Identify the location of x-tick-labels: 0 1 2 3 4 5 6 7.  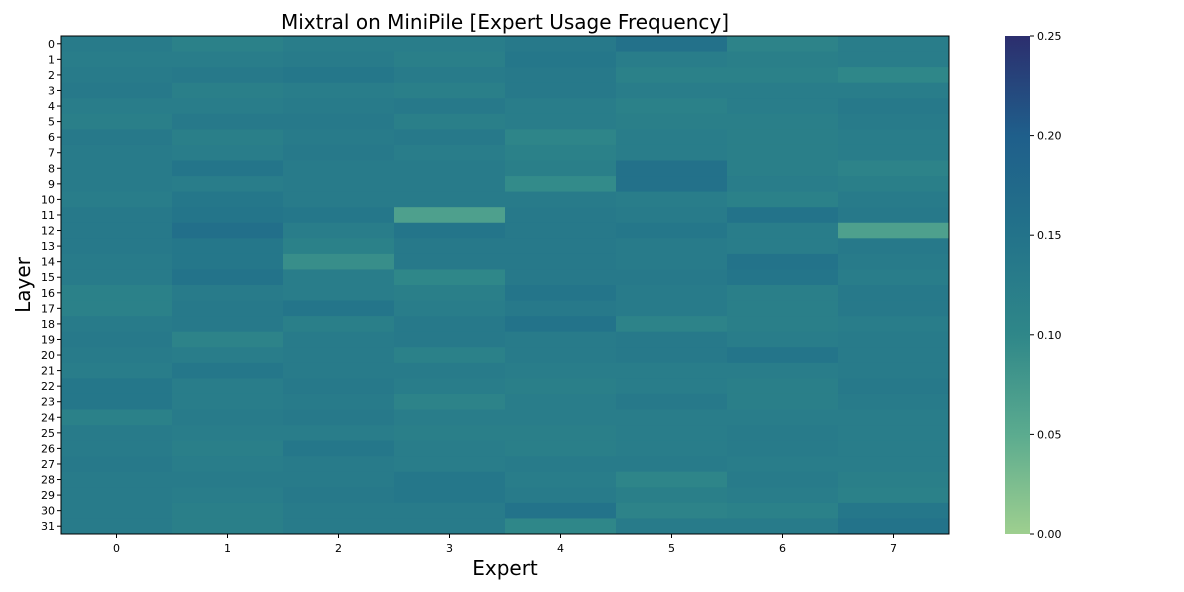
(505, 544).